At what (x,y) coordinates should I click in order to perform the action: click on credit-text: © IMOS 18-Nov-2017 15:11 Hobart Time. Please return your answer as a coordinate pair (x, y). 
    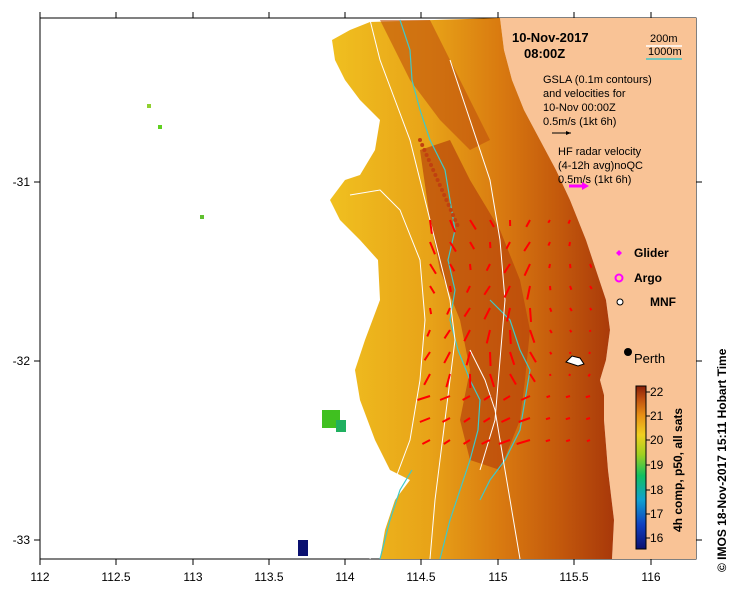
    Looking at the image, I should click on (722, 460).